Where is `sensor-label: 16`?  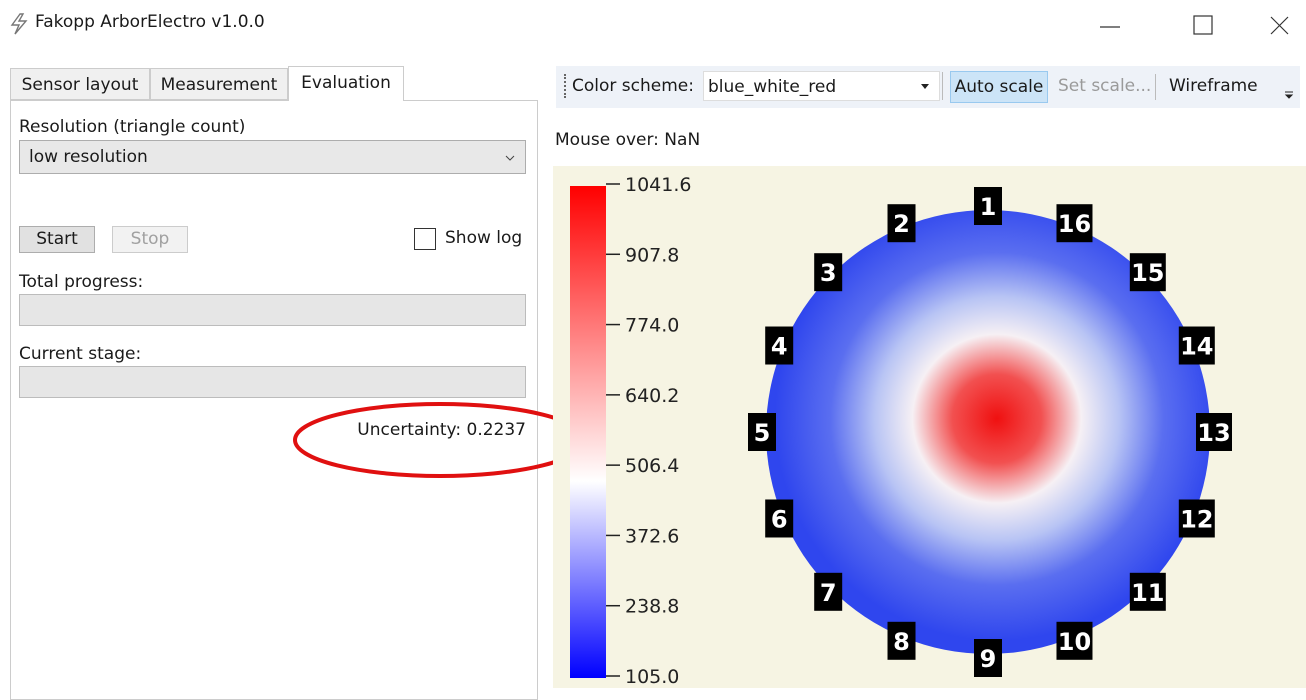 sensor-label: 16 is located at coordinates (1074, 224).